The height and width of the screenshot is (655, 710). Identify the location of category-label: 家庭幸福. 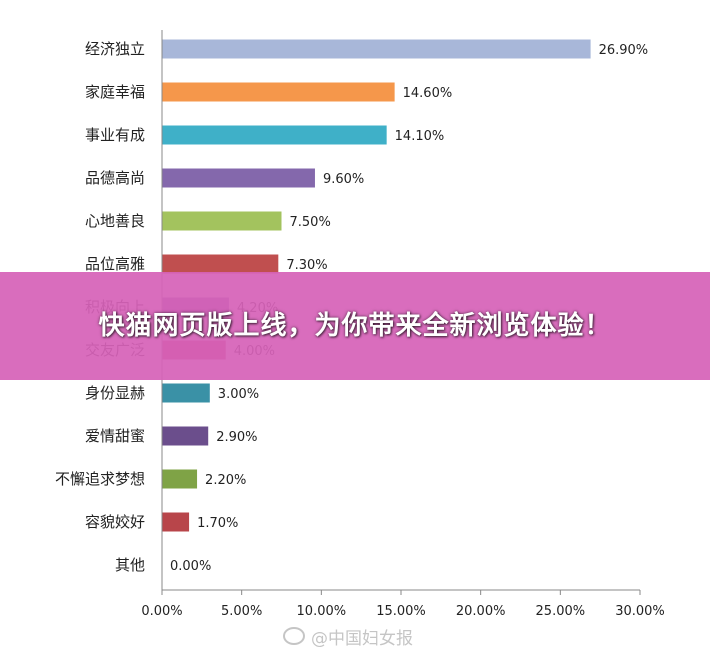
(115, 92).